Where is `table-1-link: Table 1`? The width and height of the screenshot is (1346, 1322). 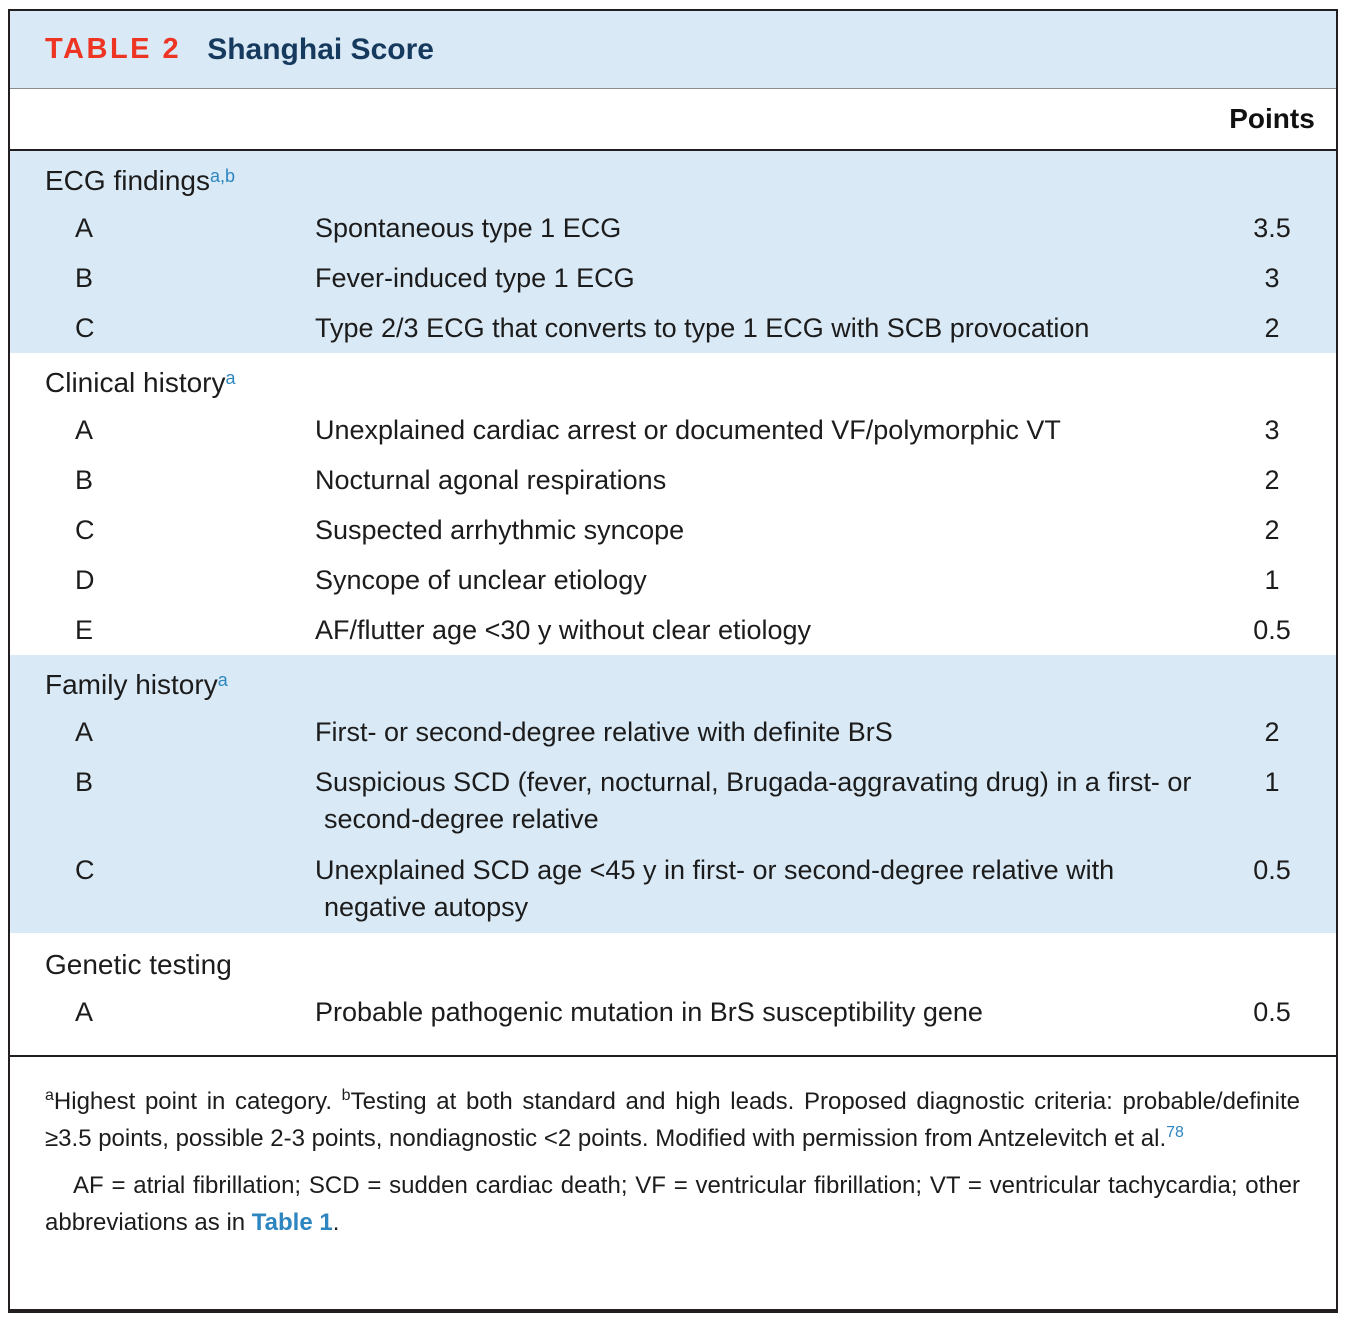 table-1-link: Table 1 is located at coordinates (292, 1222).